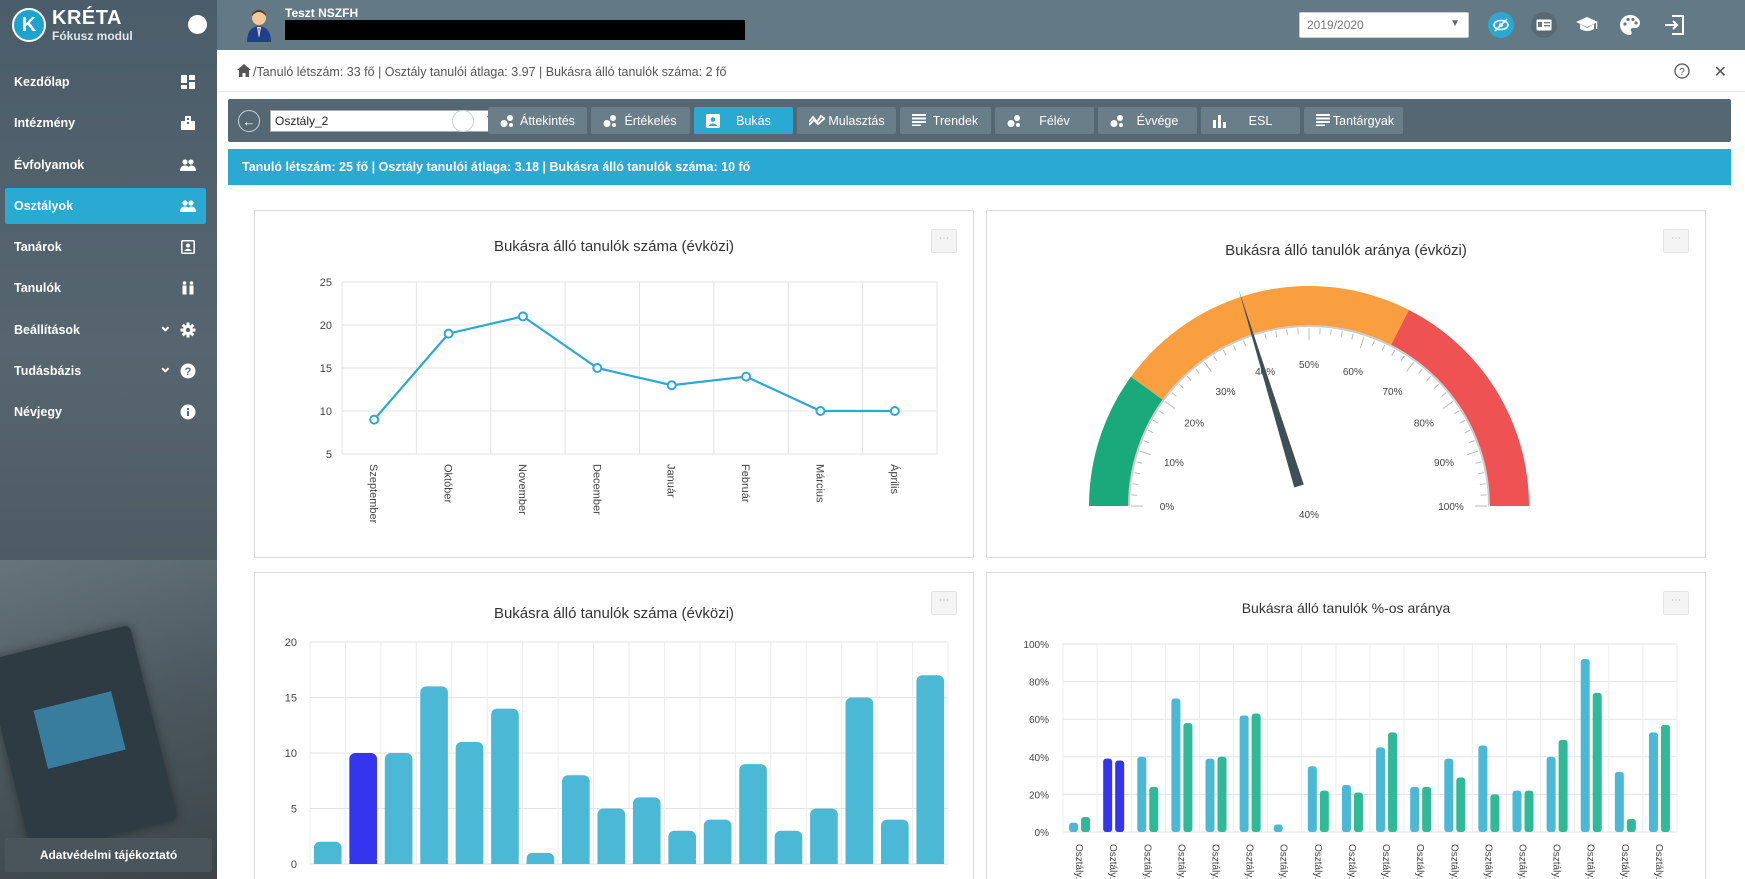  What do you see at coordinates (640, 120) in the screenshot?
I see `tab--rt-kel-s: Értékelés` at bounding box center [640, 120].